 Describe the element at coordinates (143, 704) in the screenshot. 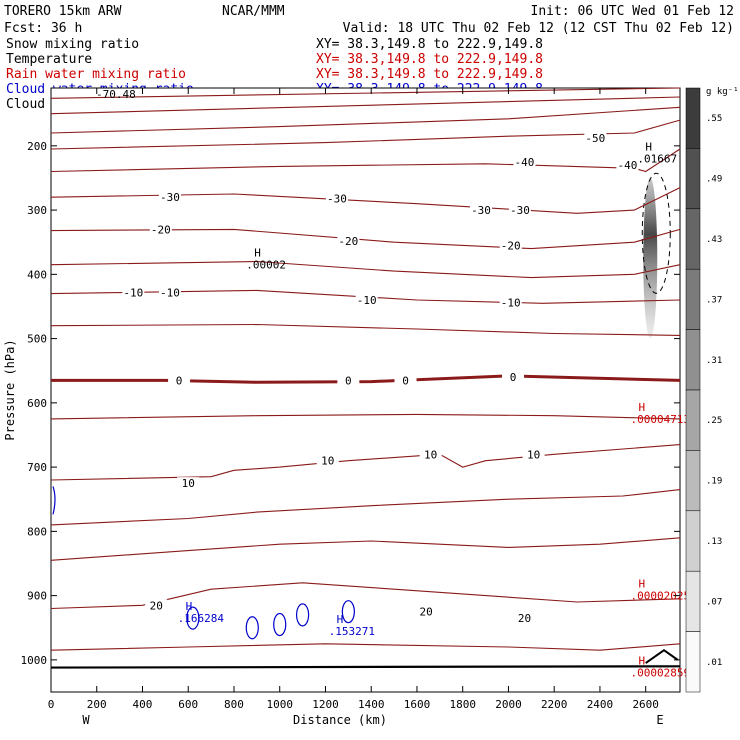

I see `x-tick-label: 400` at that location.